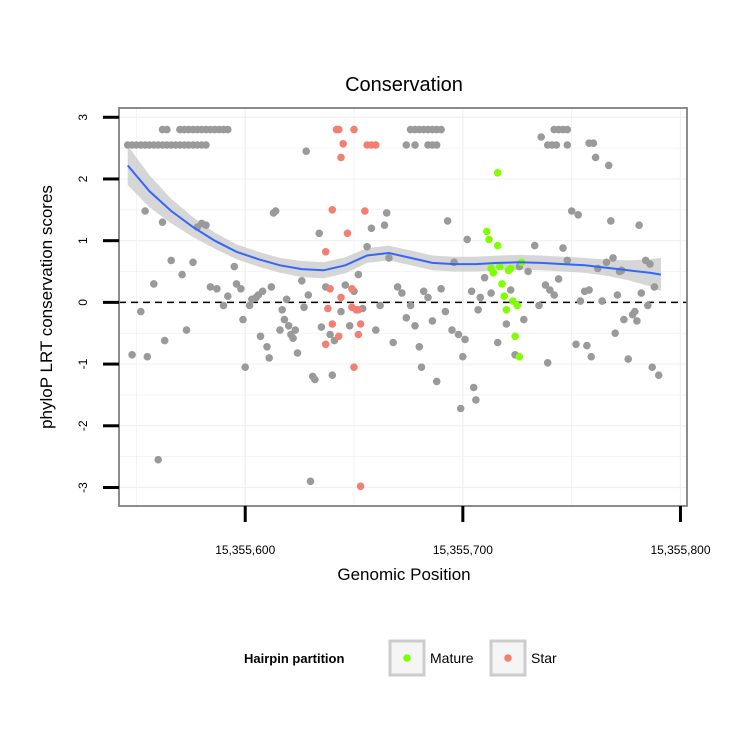 The height and width of the screenshot is (750, 750). What do you see at coordinates (463, 531) in the screenshot?
I see `x-axis: 15,355,600 15,355,700 15,355,800` at bounding box center [463, 531].